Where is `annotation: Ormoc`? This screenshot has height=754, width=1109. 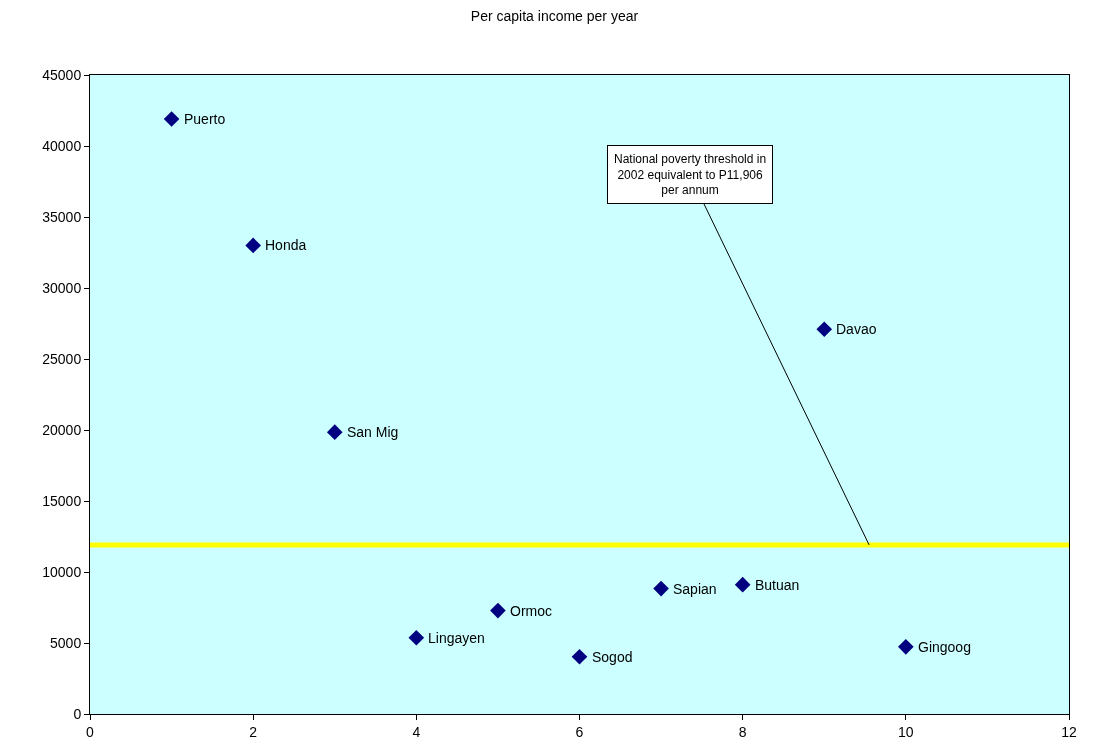 annotation: Ormoc is located at coordinates (531, 611).